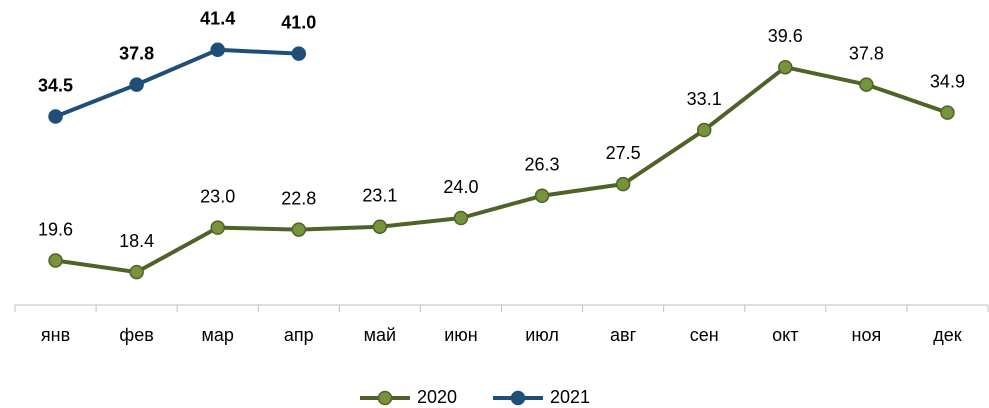 The width and height of the screenshot is (989, 408). What do you see at coordinates (623, 153) in the screenshot?
I see `data-label: 27.5` at bounding box center [623, 153].